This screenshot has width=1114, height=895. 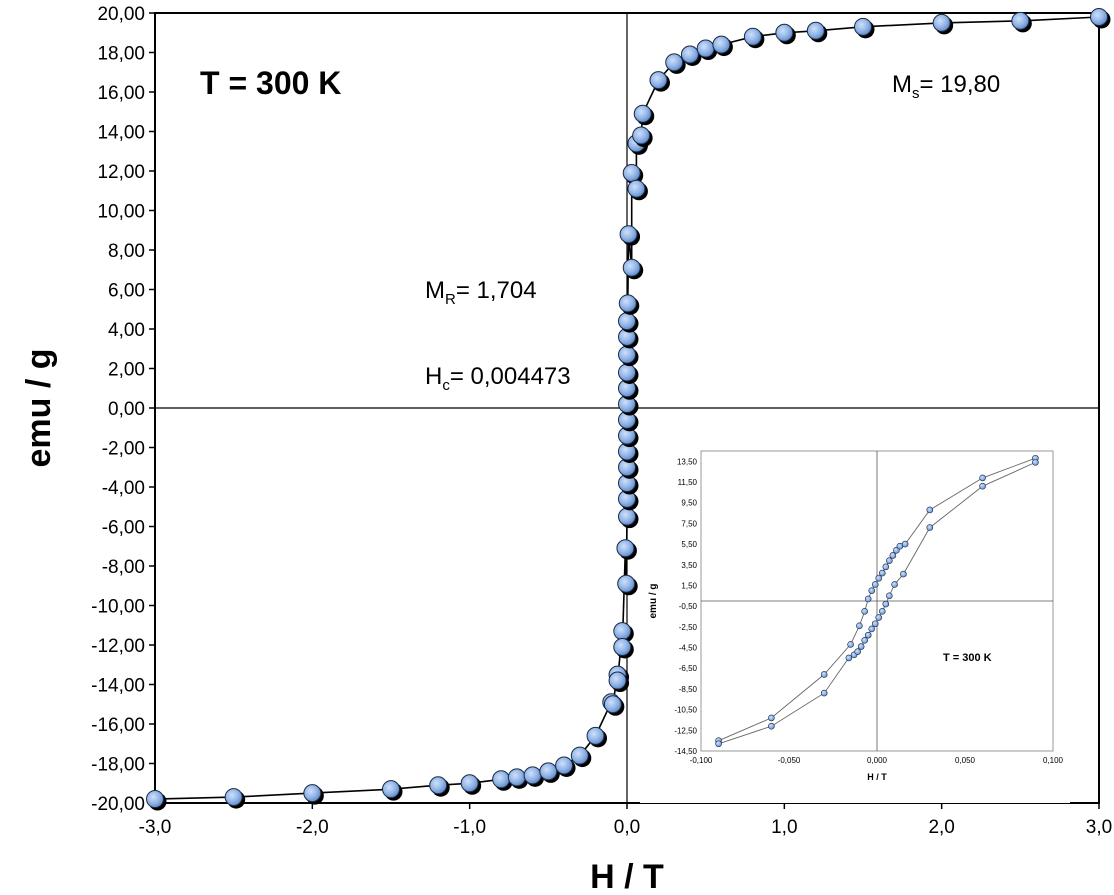 I want to click on y-tick-label: -12,00, so click(x=118, y=646).